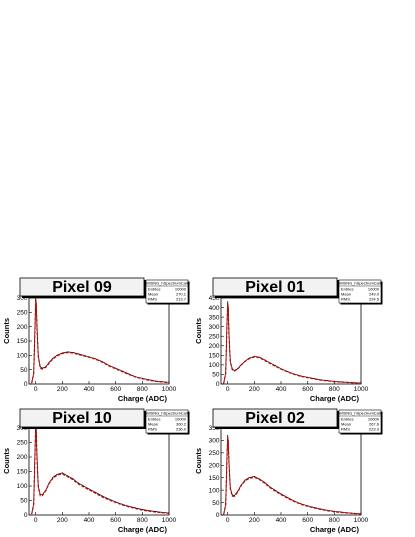 The width and height of the screenshot is (415, 537). I want to click on stats-value: 300.2, so click(181, 424).